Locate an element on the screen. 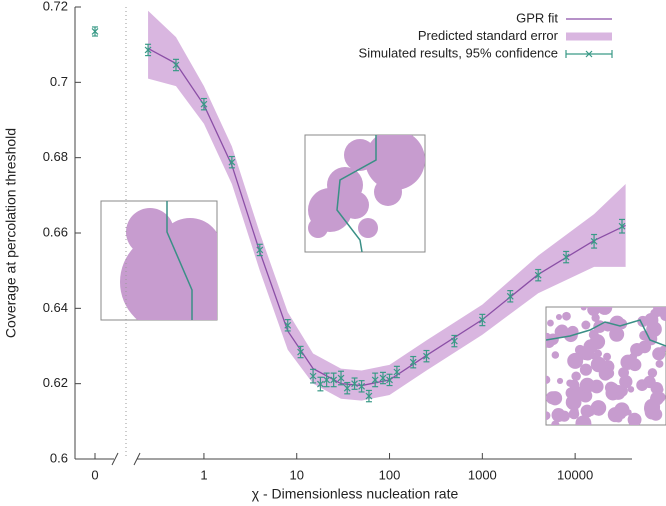  x-tick-label: 0 is located at coordinates (94, 474).